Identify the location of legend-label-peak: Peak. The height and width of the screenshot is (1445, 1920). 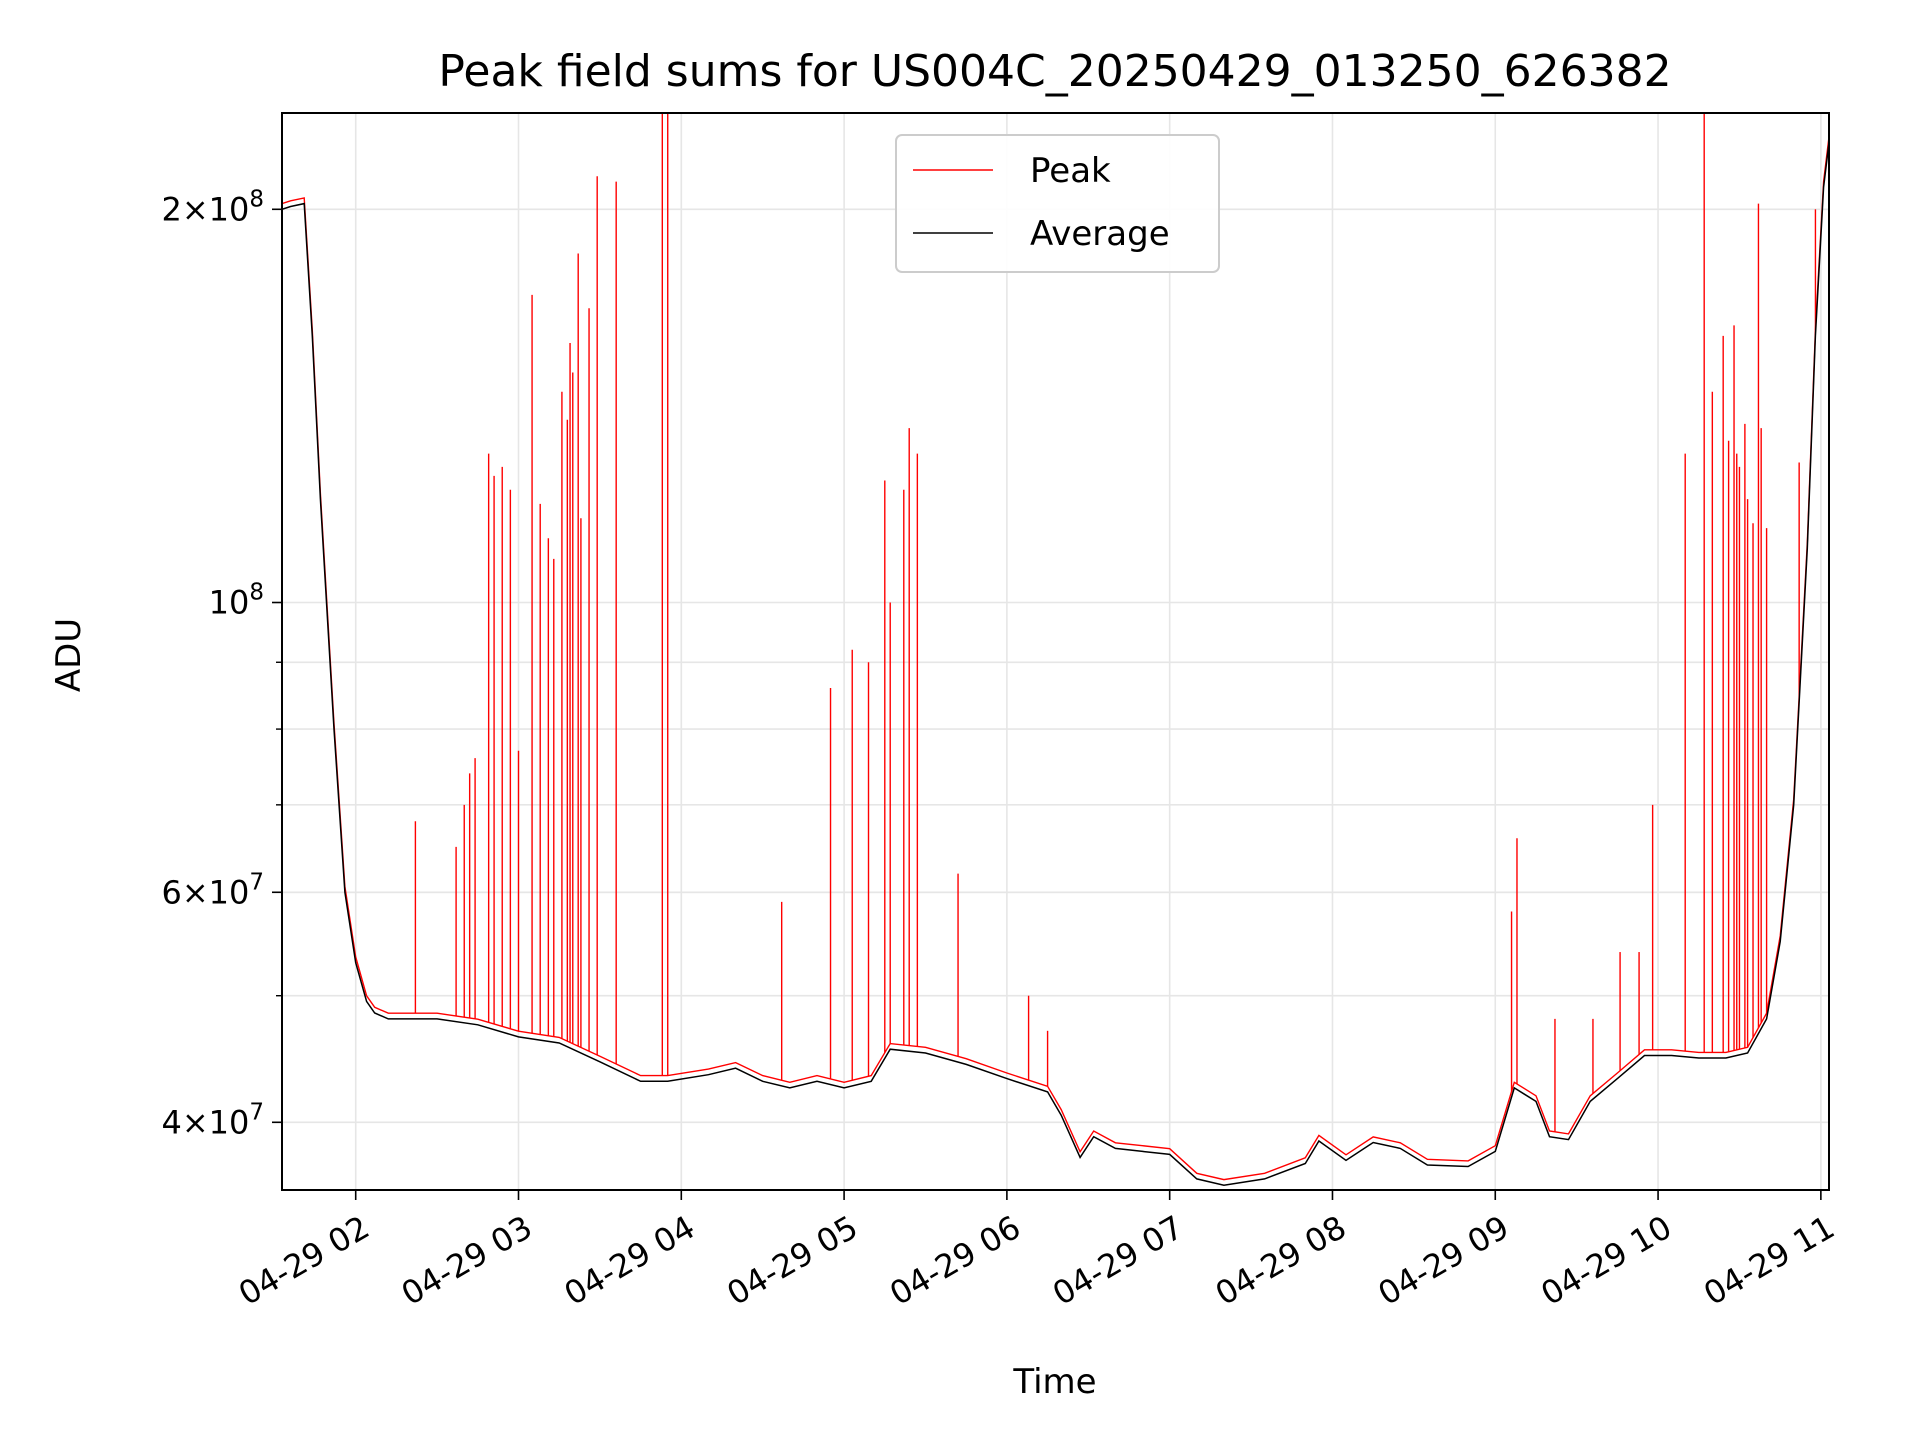
(1070, 171).